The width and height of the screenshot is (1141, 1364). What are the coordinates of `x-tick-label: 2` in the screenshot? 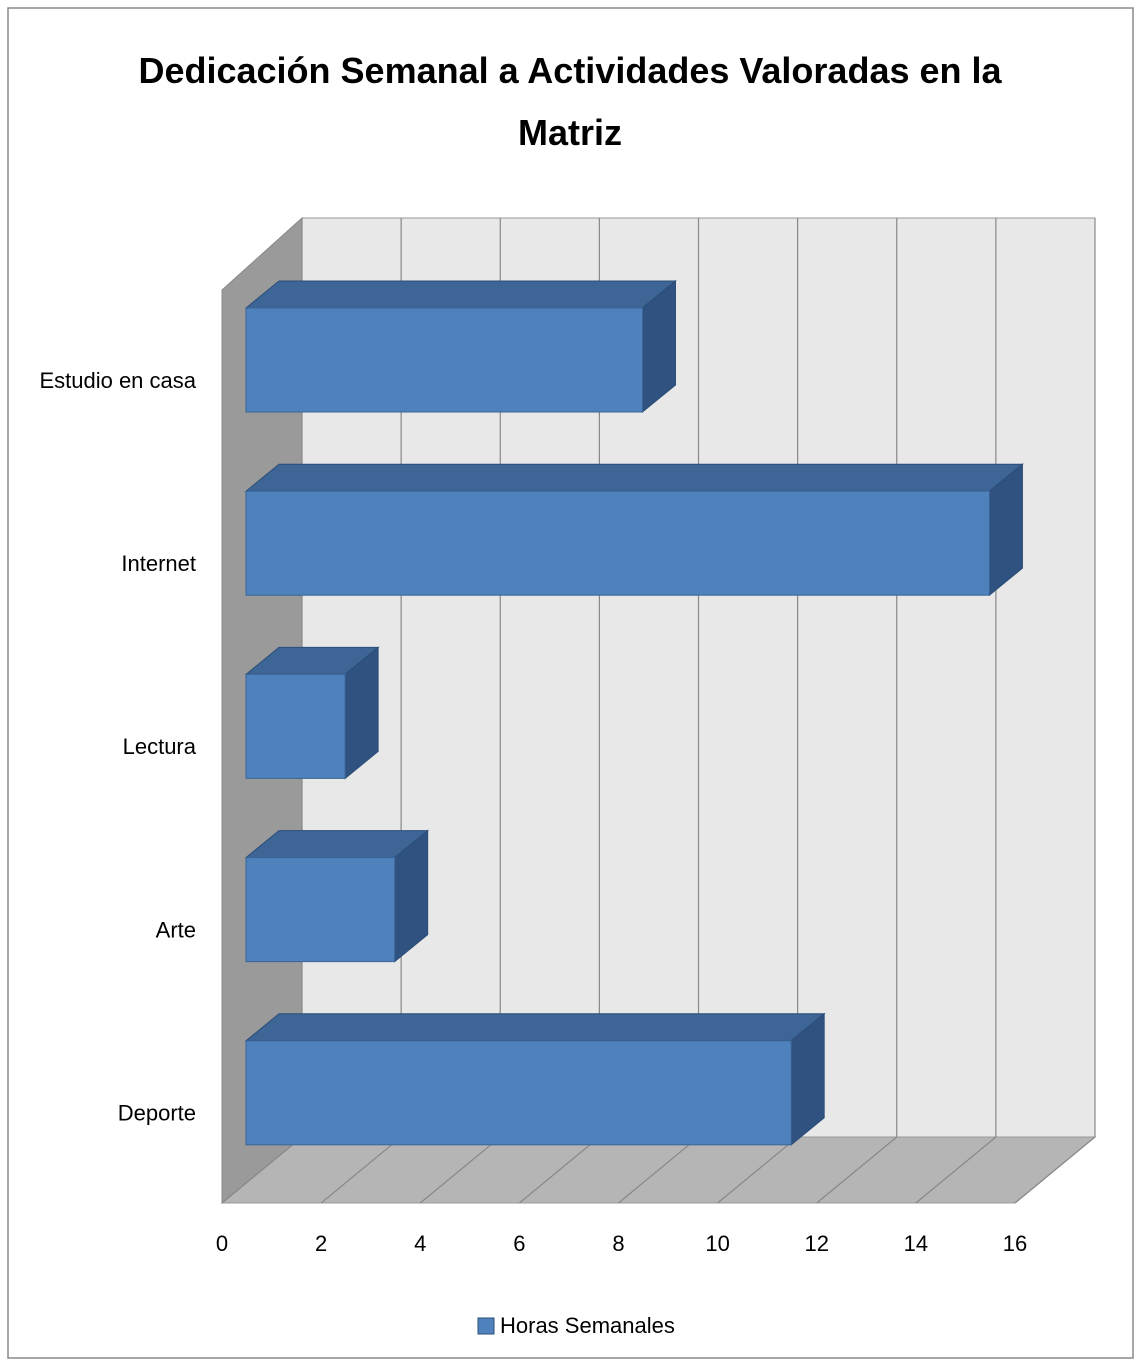 It's located at (321, 1243).